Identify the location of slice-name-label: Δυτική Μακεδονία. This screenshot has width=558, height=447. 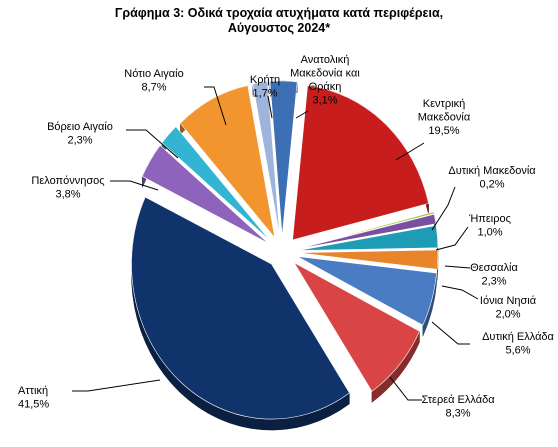
(492, 171).